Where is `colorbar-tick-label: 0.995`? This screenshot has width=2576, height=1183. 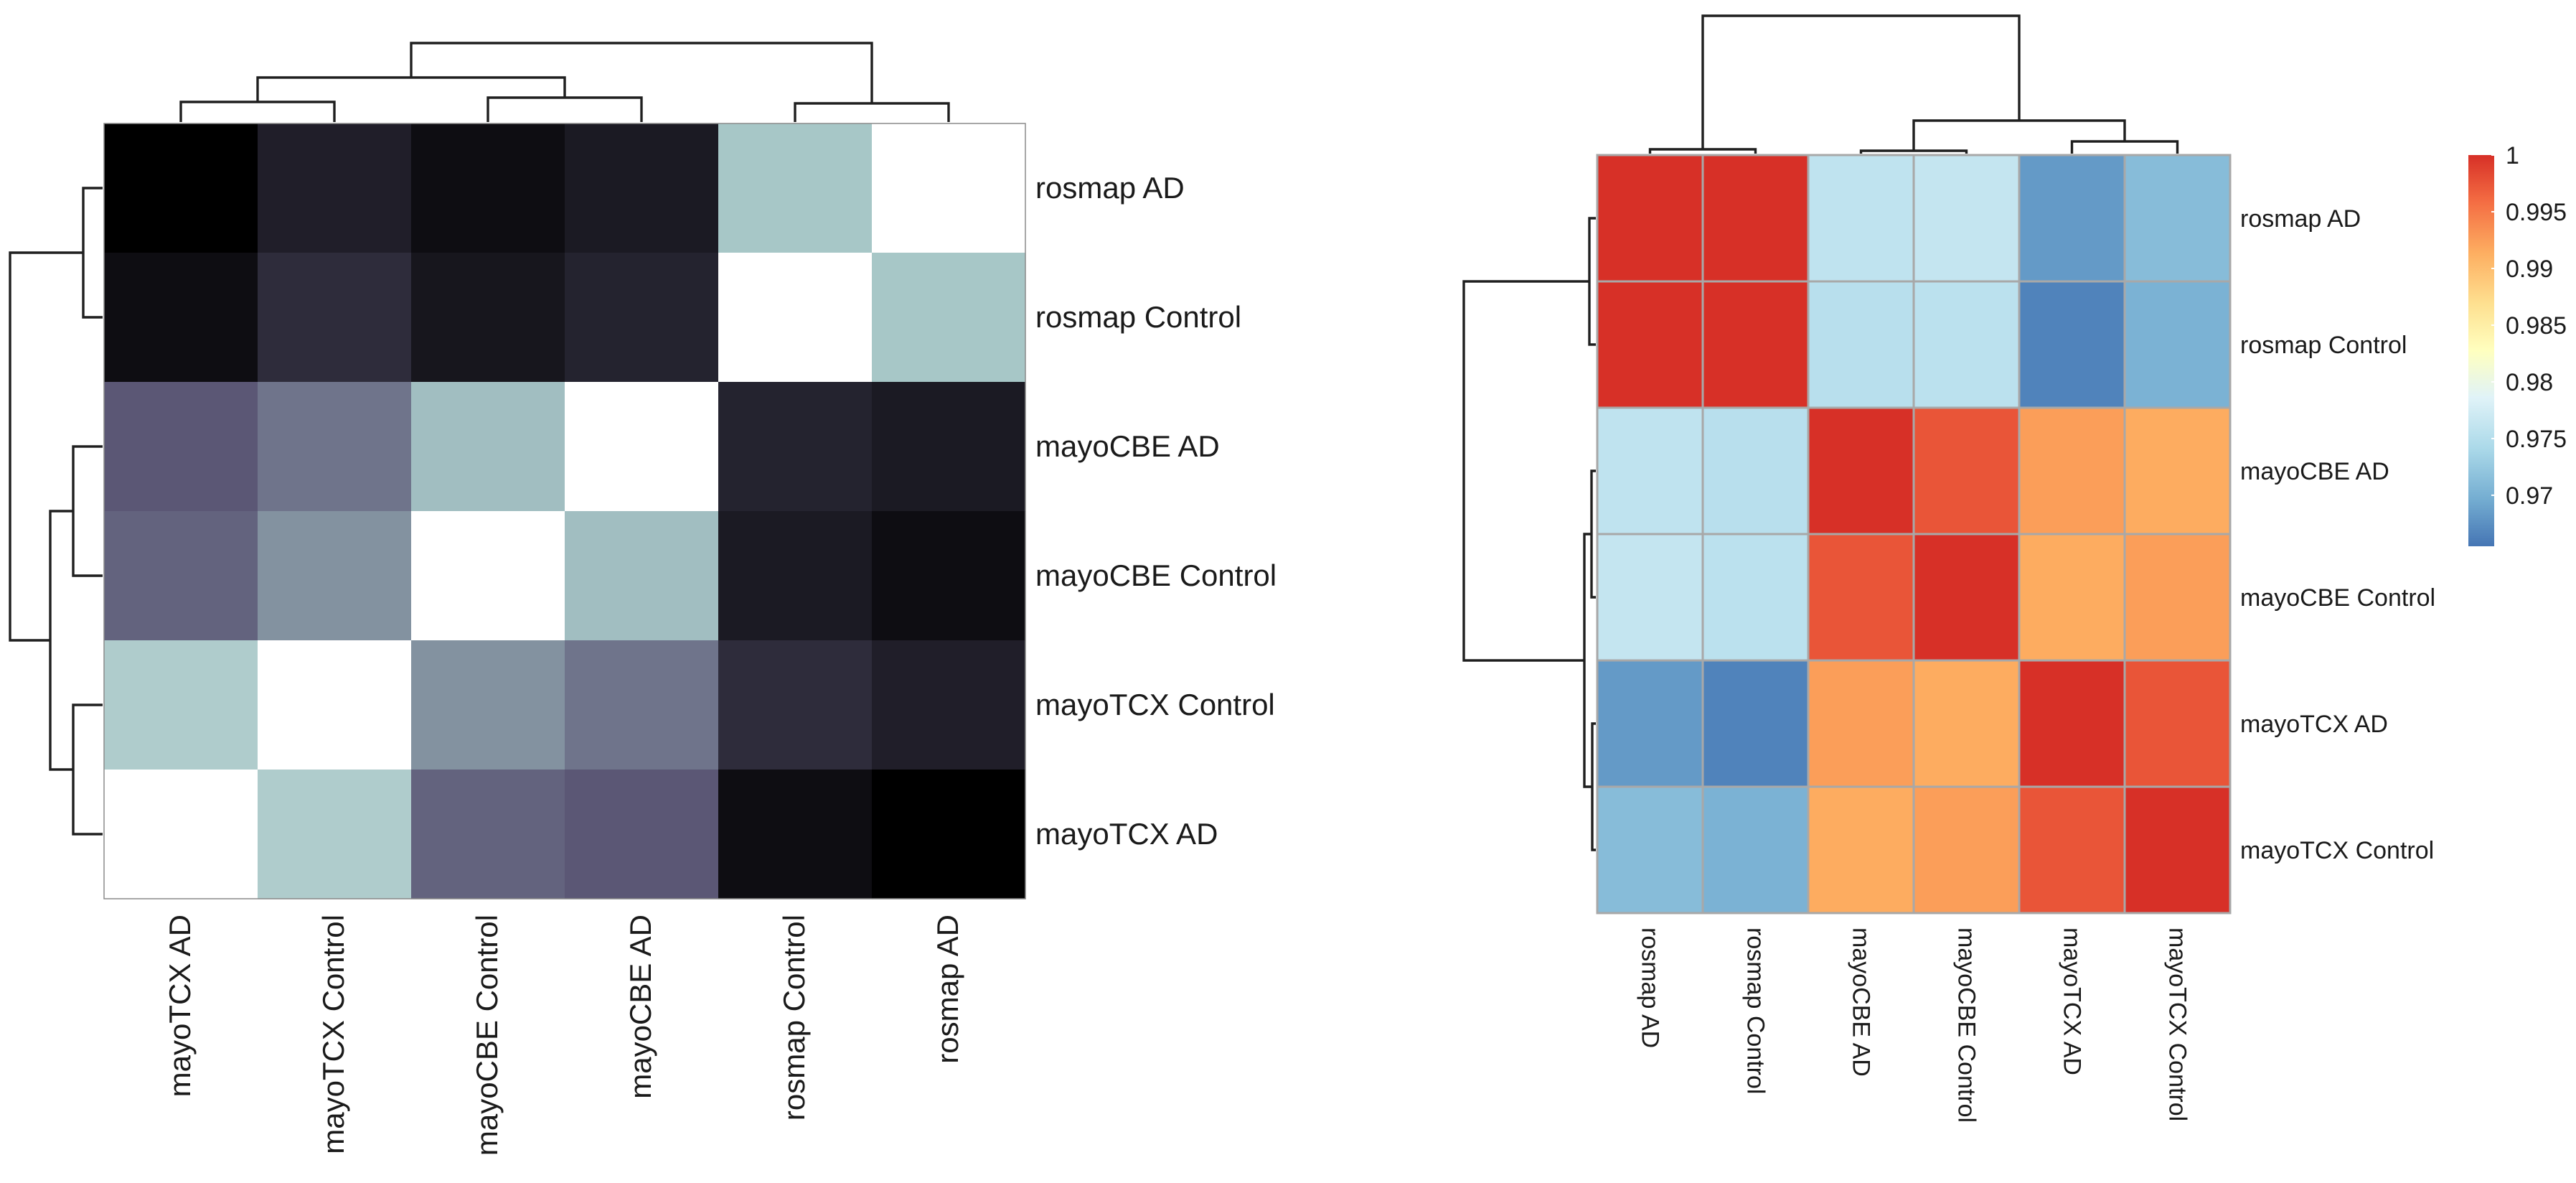
colorbar-tick-label: 0.995 is located at coordinates (2536, 213).